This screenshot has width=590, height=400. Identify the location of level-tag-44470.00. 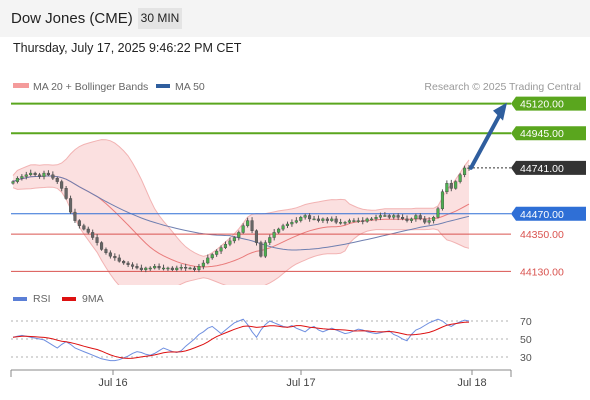
(548, 213).